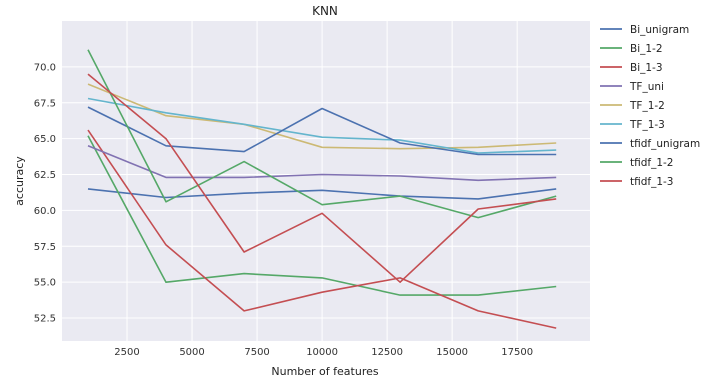  What do you see at coordinates (126, 352) in the screenshot?
I see `x-tick-label: 2500` at bounding box center [126, 352].